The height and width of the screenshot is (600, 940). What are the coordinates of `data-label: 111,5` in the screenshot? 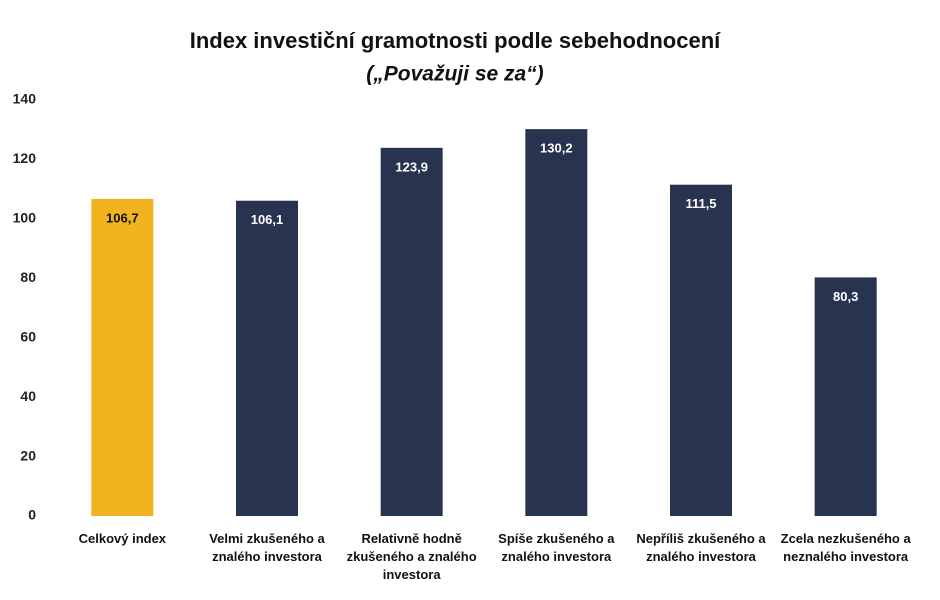 It's located at (700, 203).